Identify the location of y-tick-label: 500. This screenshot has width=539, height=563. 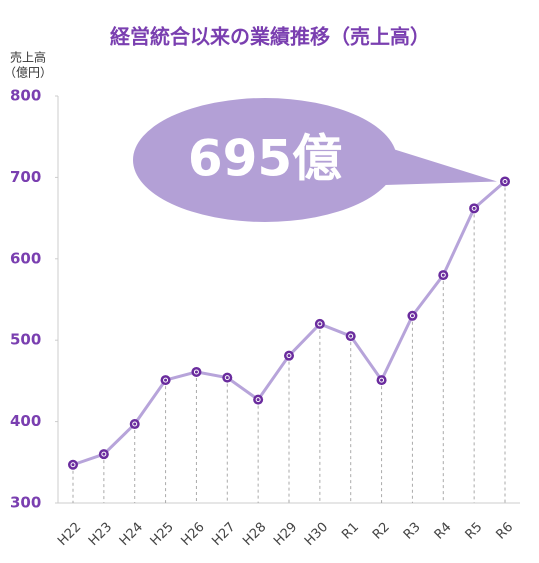
(25, 340).